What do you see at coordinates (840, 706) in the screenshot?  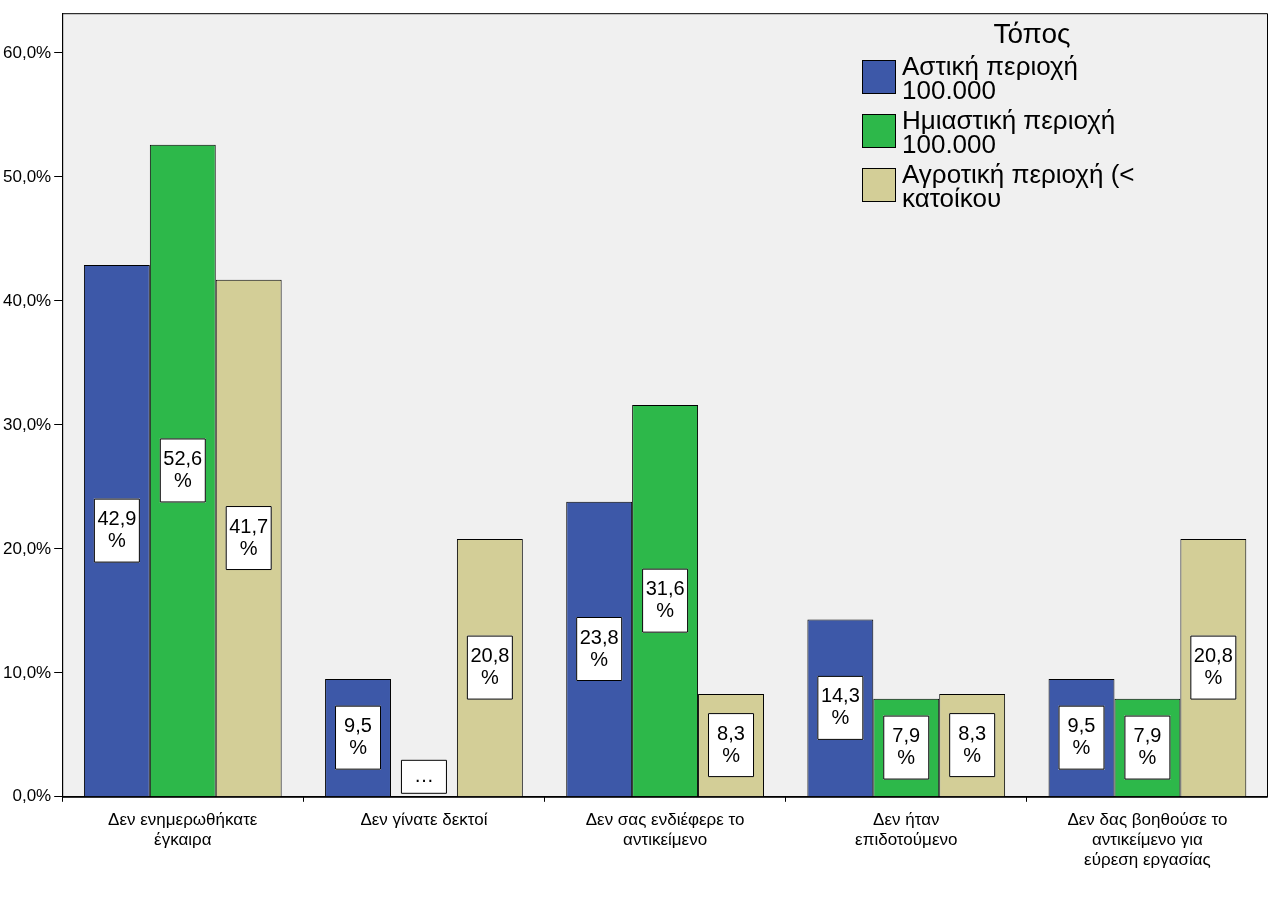 I see `data-label: 14,3%` at bounding box center [840, 706].